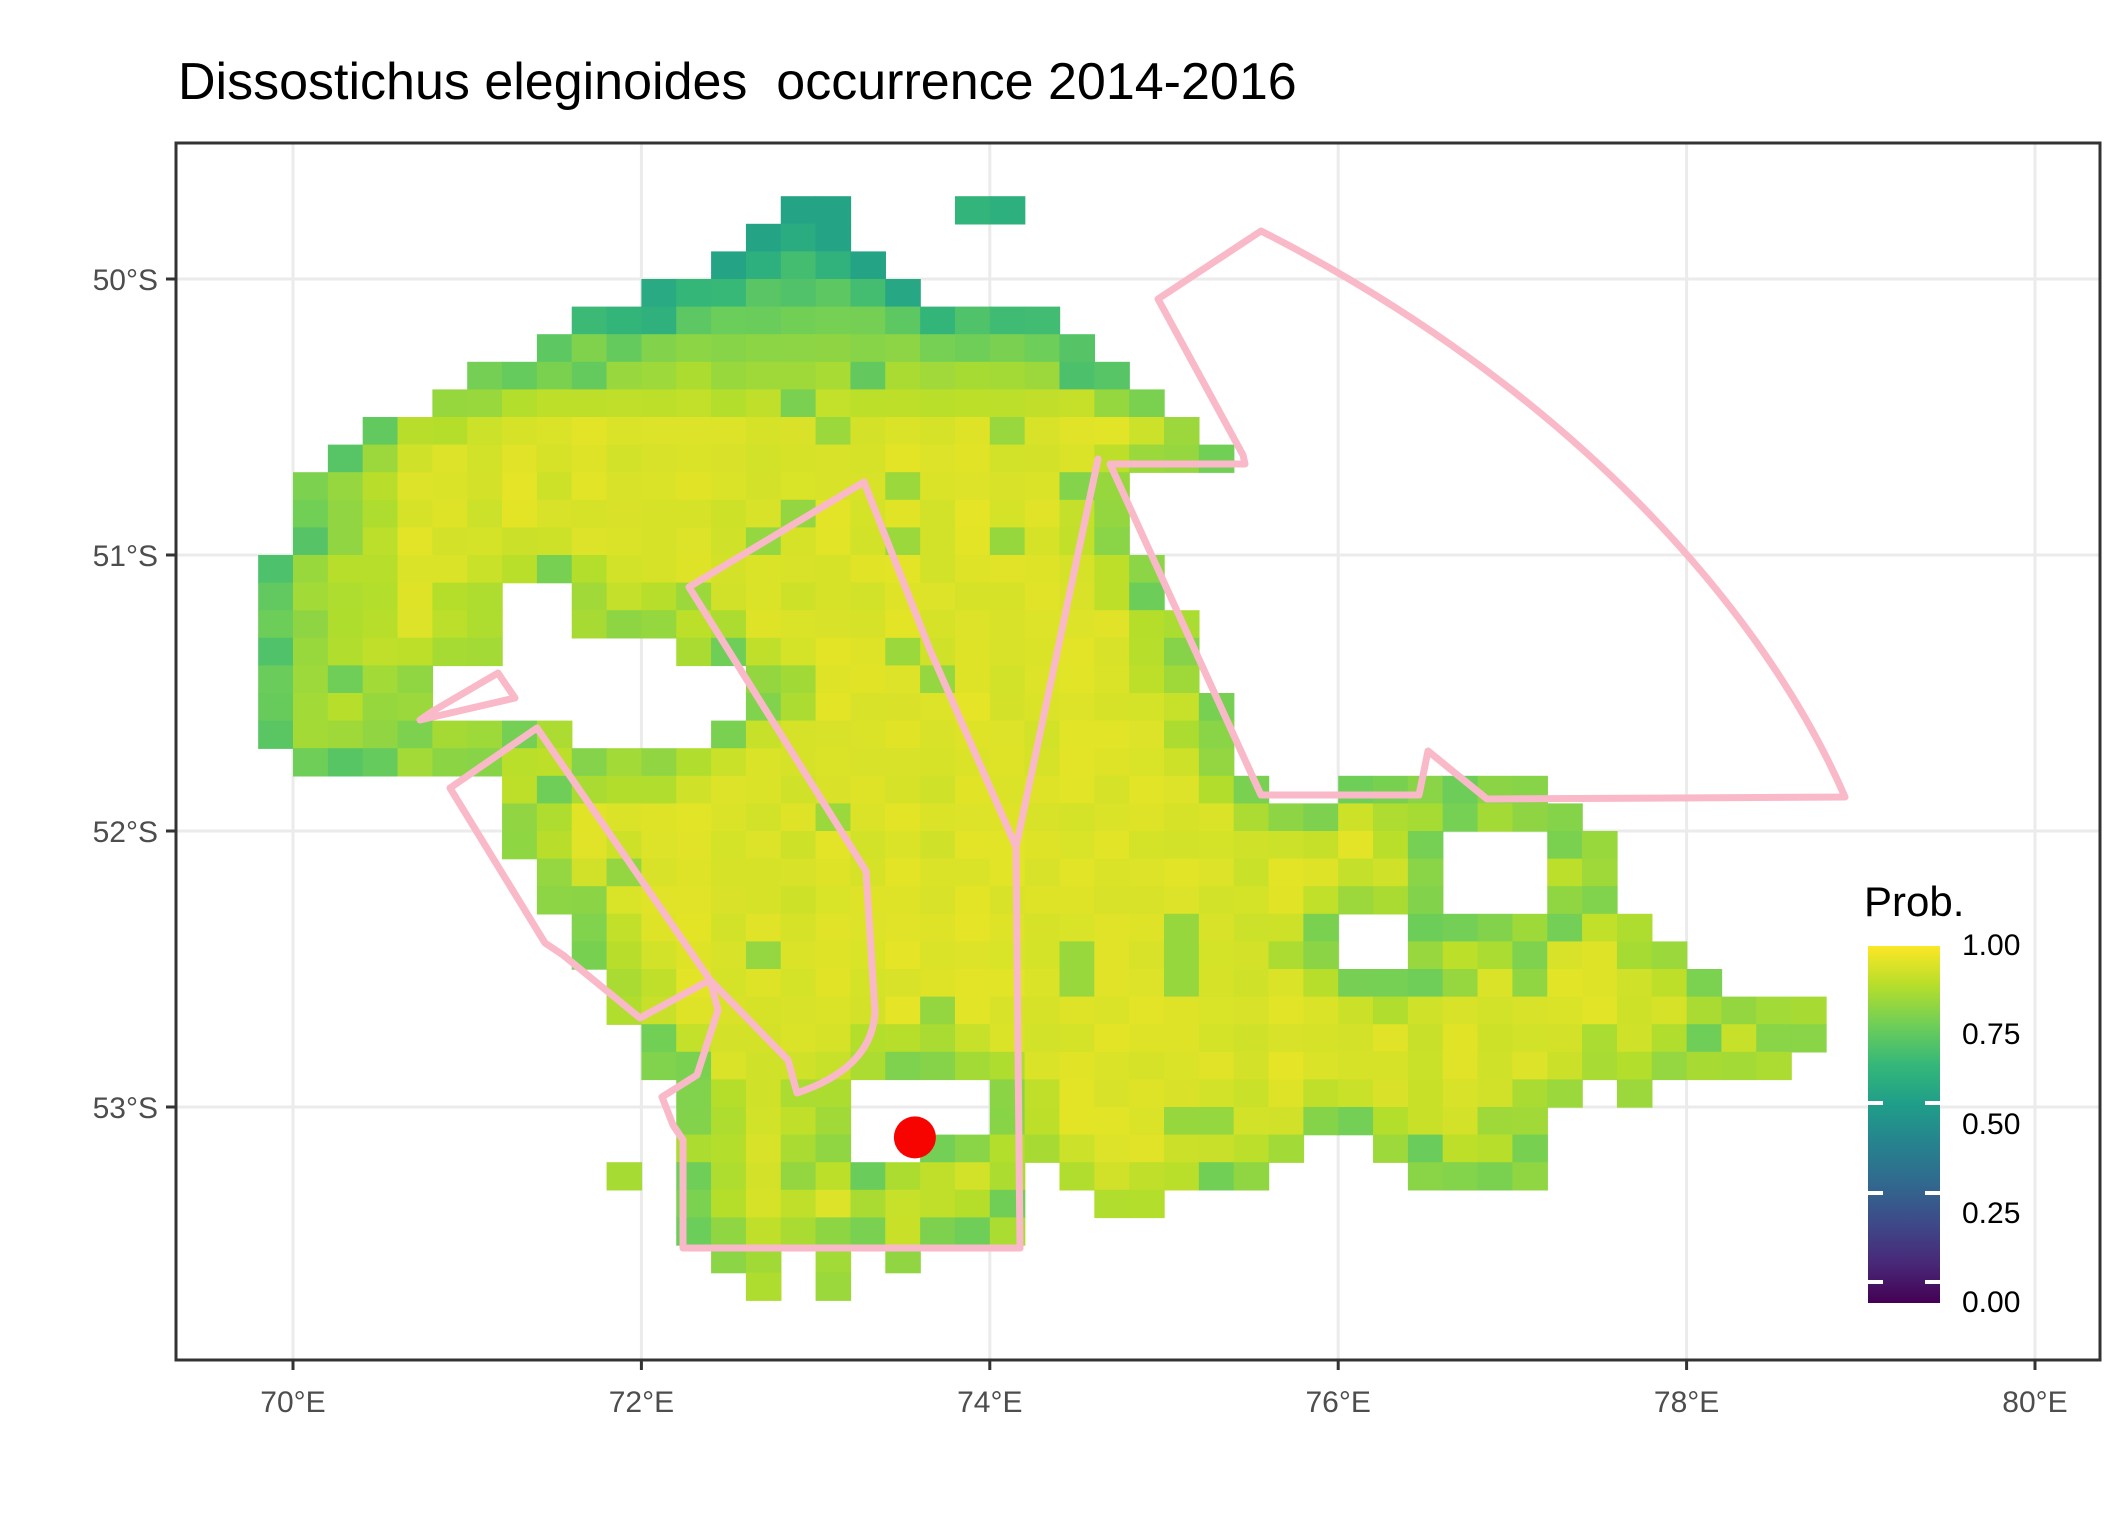  Describe the element at coordinates (292, 1402) in the screenshot. I see `x-tick-label: 70°E` at that location.